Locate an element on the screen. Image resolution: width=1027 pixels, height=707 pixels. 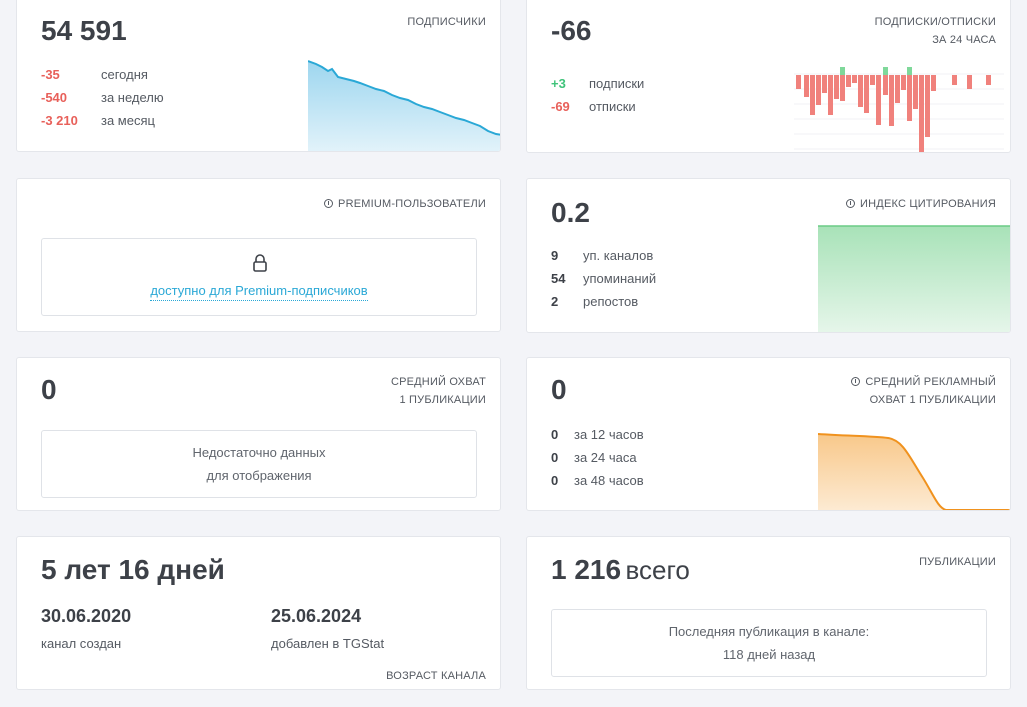
premium-locked-box: доступно для Premium-подписчиков is located at coordinates (259, 277).